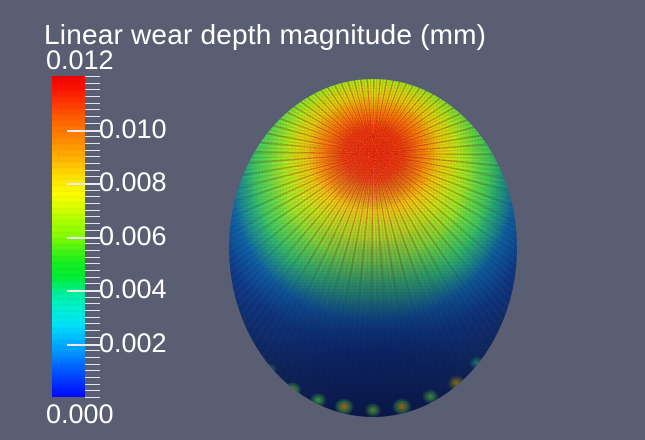 The image size is (645, 440). Describe the element at coordinates (80, 414) in the screenshot. I see `scalar-bar-min-label: 0.000` at that location.